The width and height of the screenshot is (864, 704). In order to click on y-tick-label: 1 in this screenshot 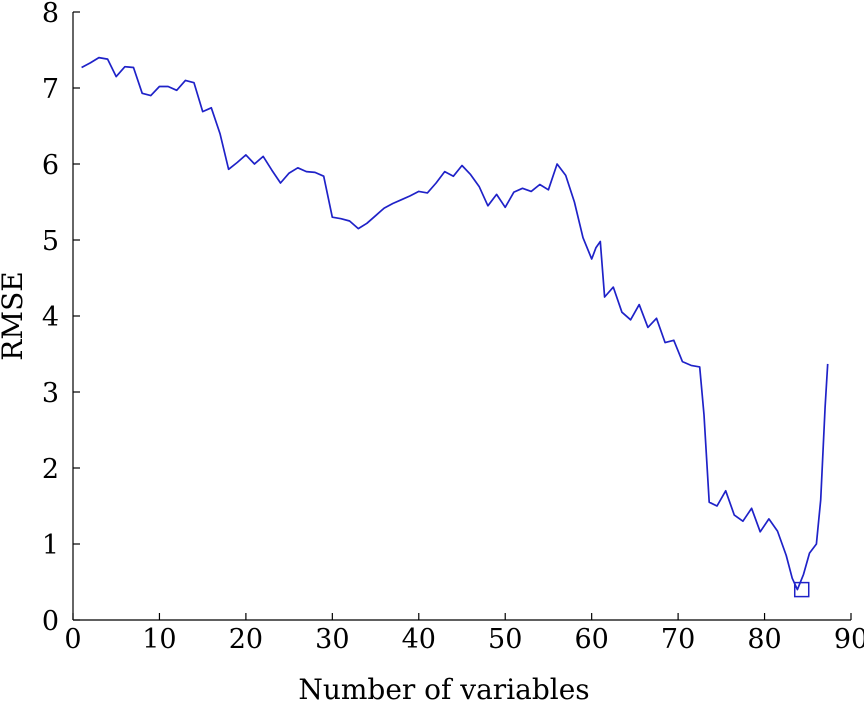, I will do `click(50, 545)`.